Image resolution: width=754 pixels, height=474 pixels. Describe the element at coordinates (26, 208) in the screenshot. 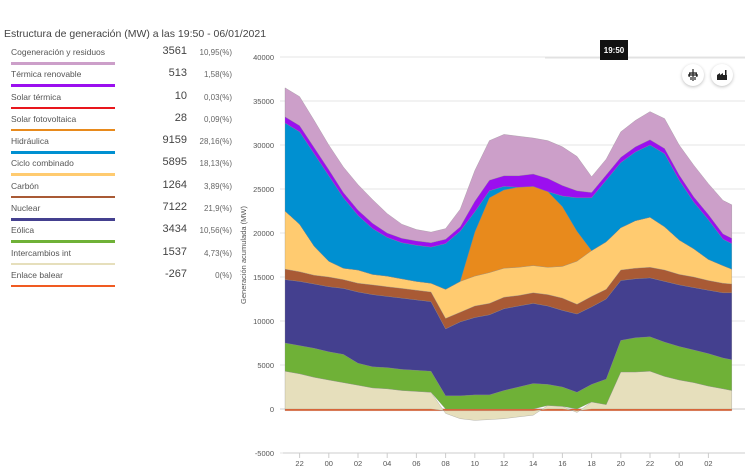

I see `legend-label: Nuclear` at that location.